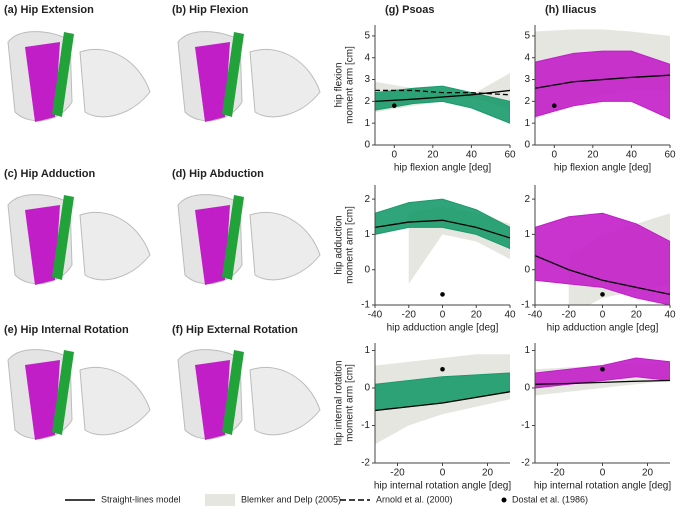  Describe the element at coordinates (339, 84) in the screenshot. I see `y-axis-label: hip flexion` at that location.